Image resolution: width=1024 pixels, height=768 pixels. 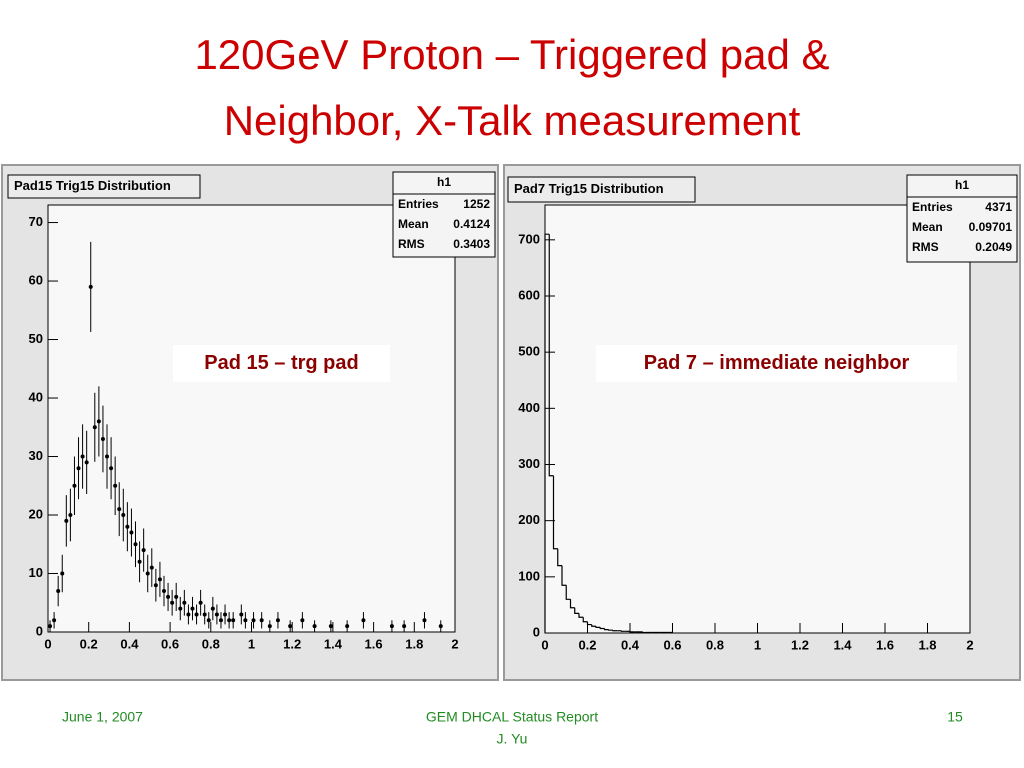 What do you see at coordinates (511, 54) in the screenshot?
I see `slide-title: 120GeV Proton – Triggered pad &` at bounding box center [511, 54].